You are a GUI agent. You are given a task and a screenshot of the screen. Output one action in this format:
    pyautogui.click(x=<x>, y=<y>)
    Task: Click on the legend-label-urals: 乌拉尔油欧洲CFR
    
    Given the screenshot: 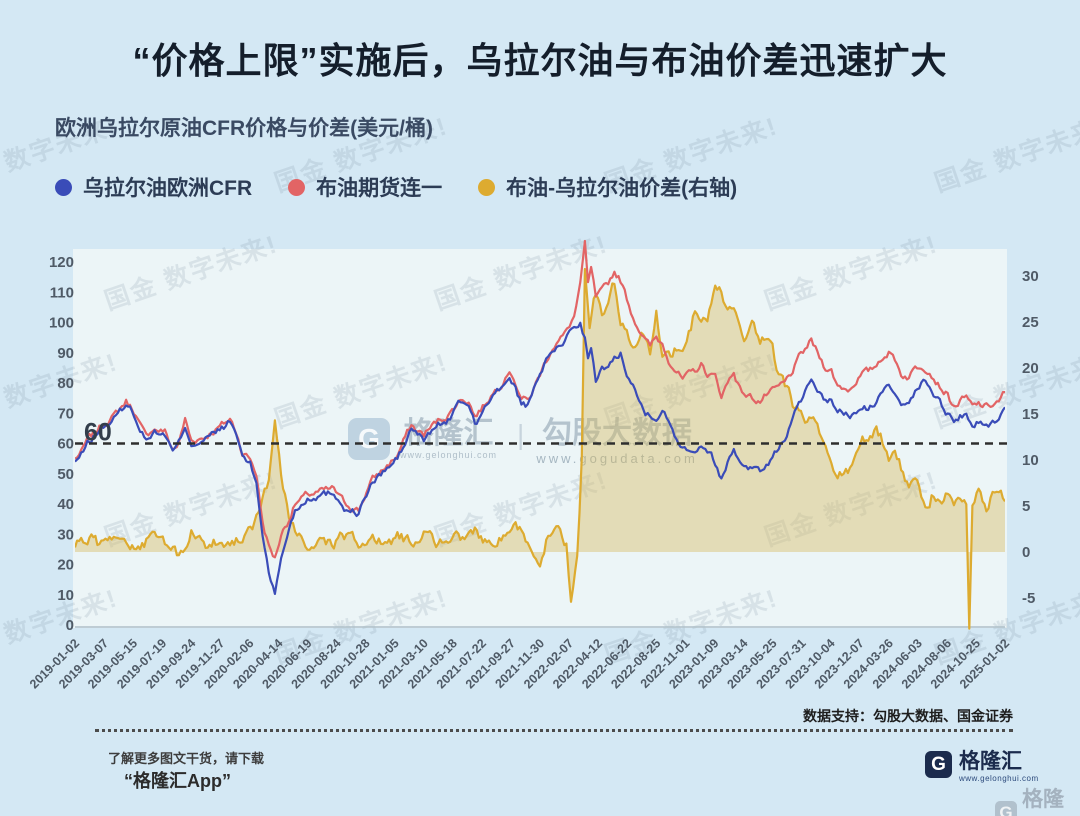 What is the action you would take?
    pyautogui.click(x=168, y=188)
    